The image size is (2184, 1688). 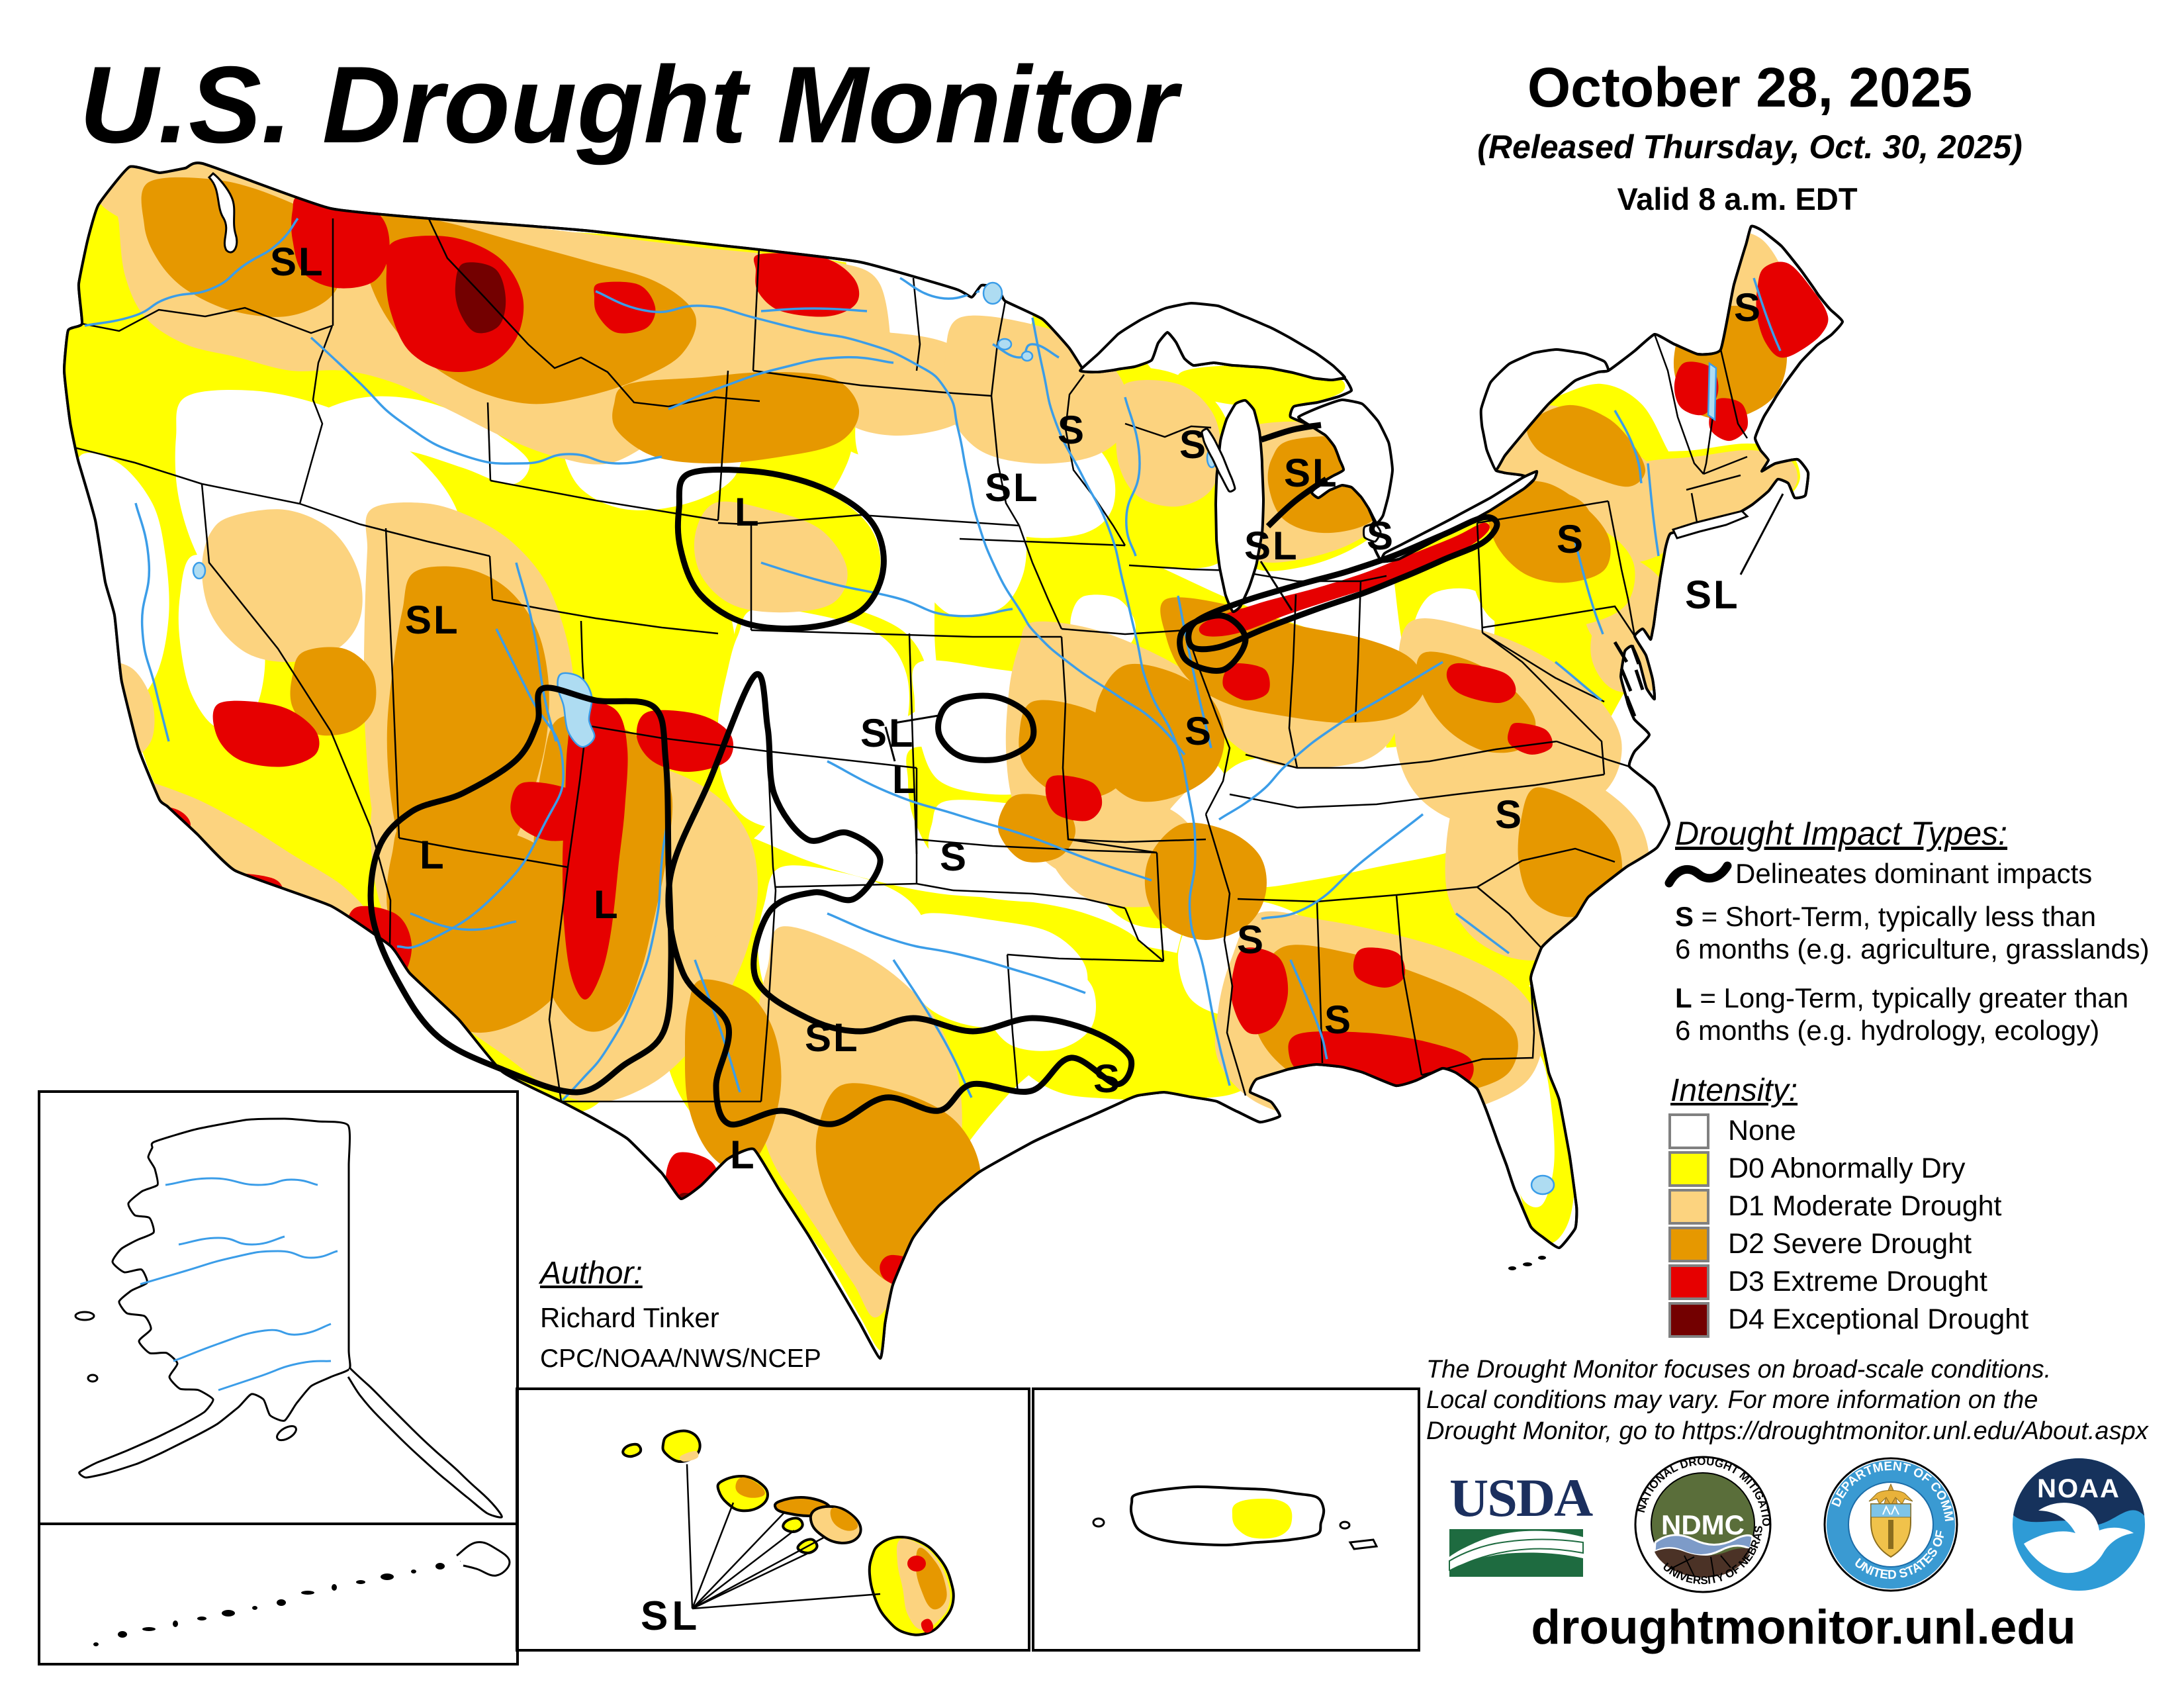 I want to click on svg-text: NDMC, so click(x=1703, y=1524).